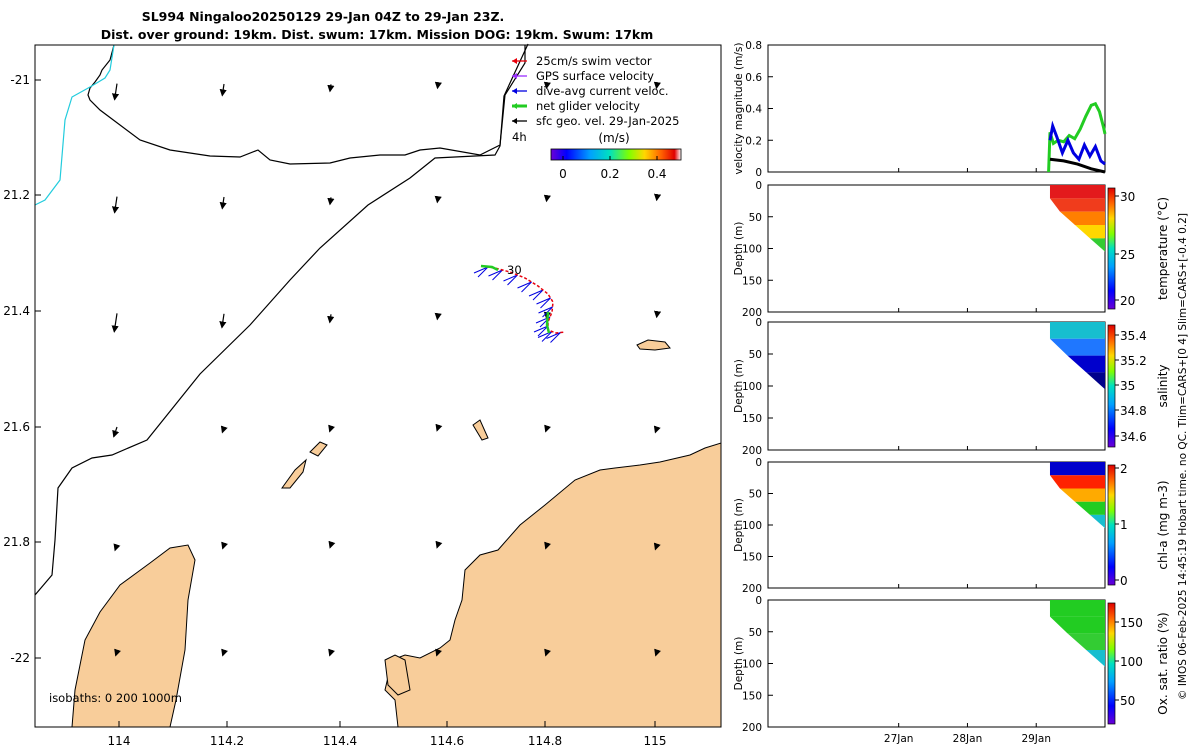 Image resolution: width=1200 pixels, height=750 pixels. Describe the element at coordinates (1133, 411) in the screenshot. I see `colorbar-tick-label: 34.8` at that location.